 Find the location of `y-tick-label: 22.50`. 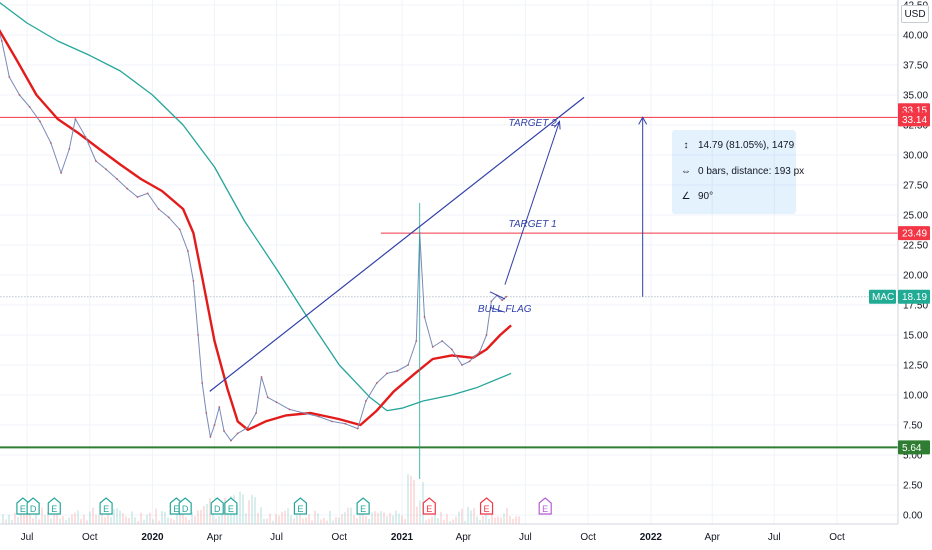

y-tick-label: 22.50 is located at coordinates (915, 246).